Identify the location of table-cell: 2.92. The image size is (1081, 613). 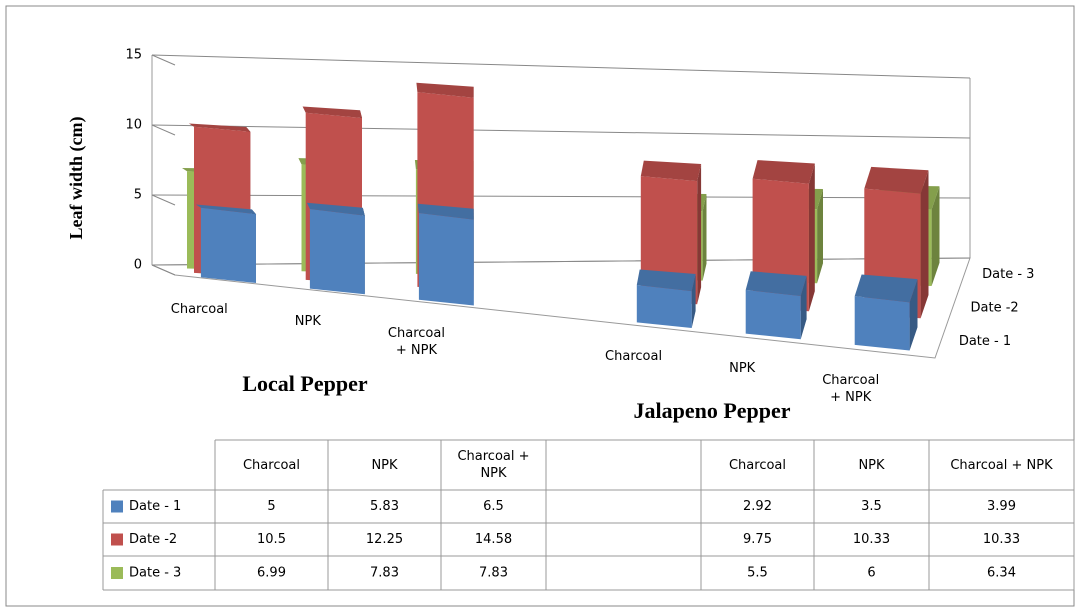
(757, 506).